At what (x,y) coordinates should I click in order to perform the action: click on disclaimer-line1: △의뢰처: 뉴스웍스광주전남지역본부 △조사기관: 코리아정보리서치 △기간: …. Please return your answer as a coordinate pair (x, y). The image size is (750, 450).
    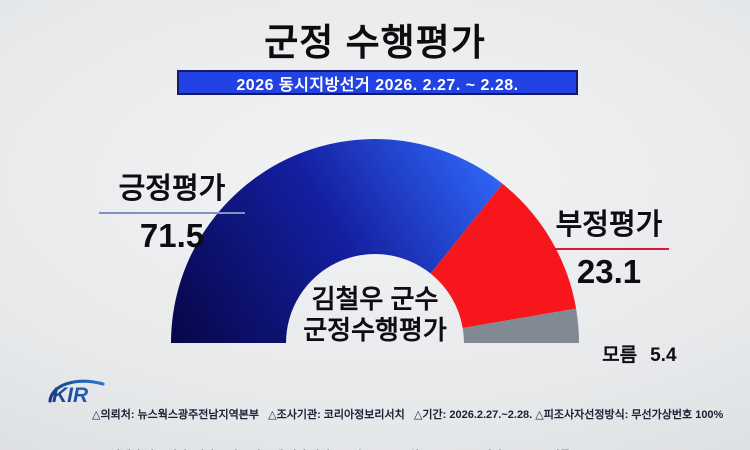
    Looking at the image, I should click on (408, 415).